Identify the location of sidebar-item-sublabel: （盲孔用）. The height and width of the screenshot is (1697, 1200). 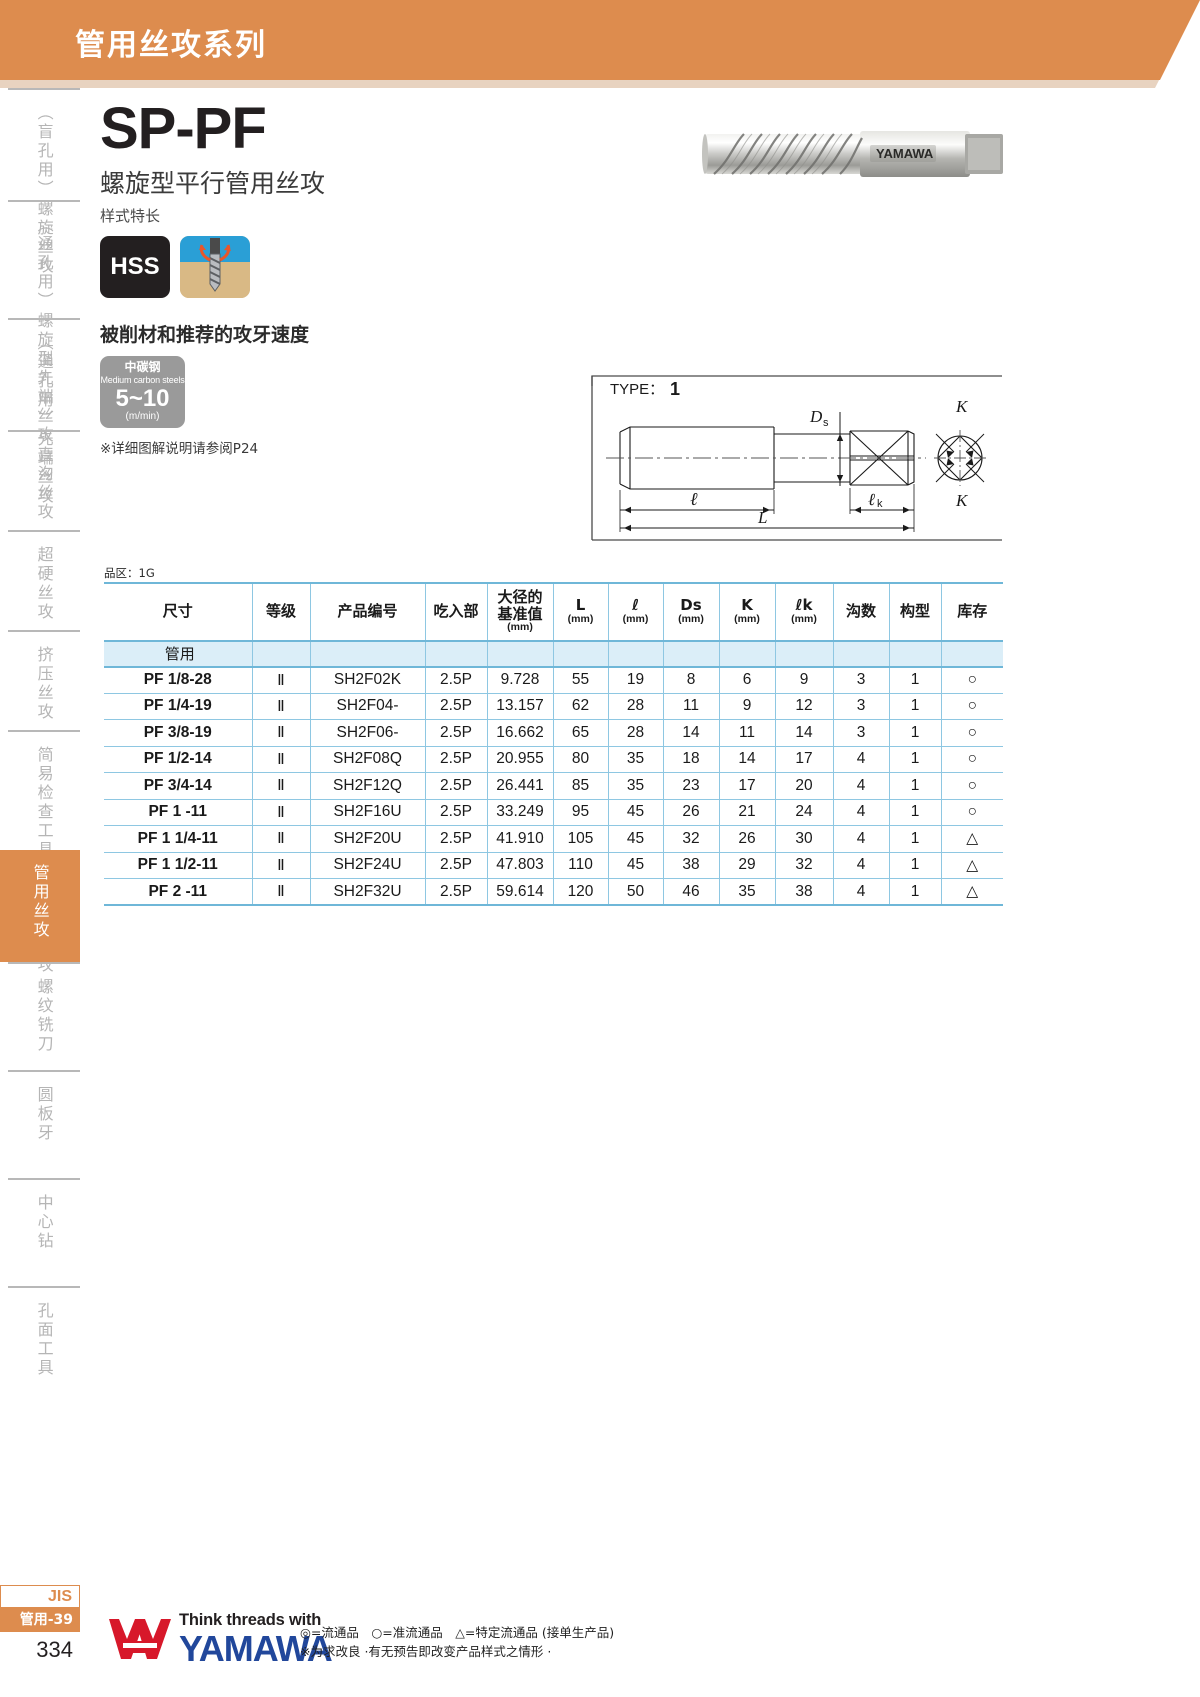
(44, 151).